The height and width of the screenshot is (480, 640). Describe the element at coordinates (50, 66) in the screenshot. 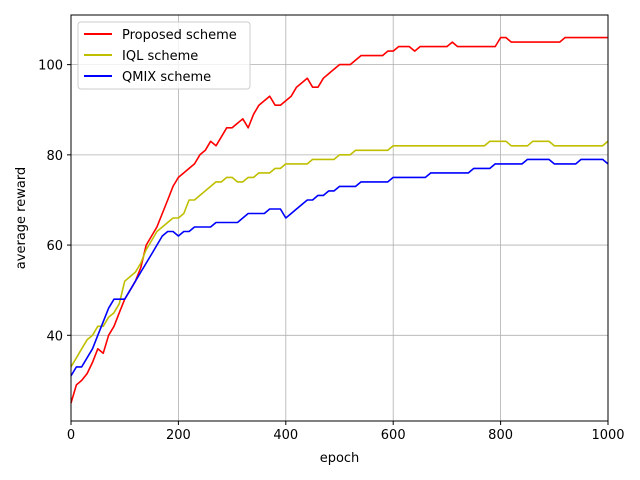

I see `y-tick-label: 100` at that location.